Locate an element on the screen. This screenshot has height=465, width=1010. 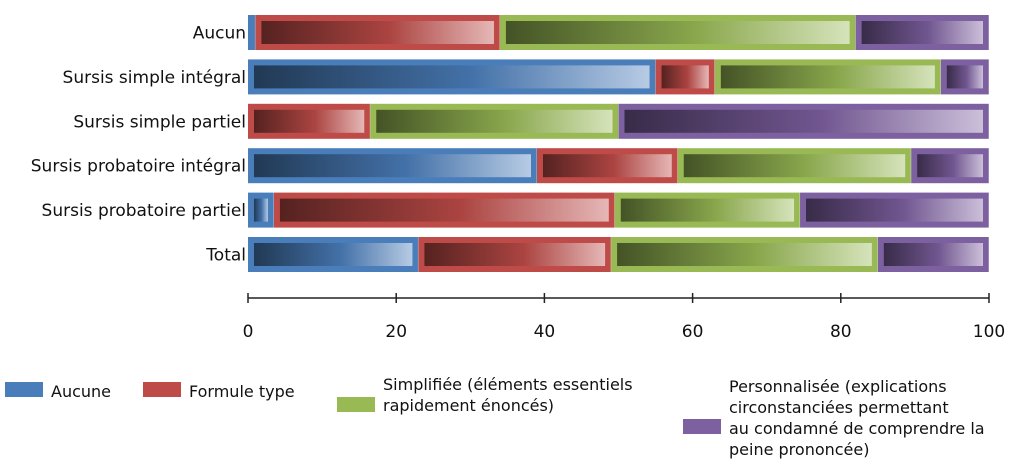
bar-segment-total-formule is located at coordinates (515, 254).